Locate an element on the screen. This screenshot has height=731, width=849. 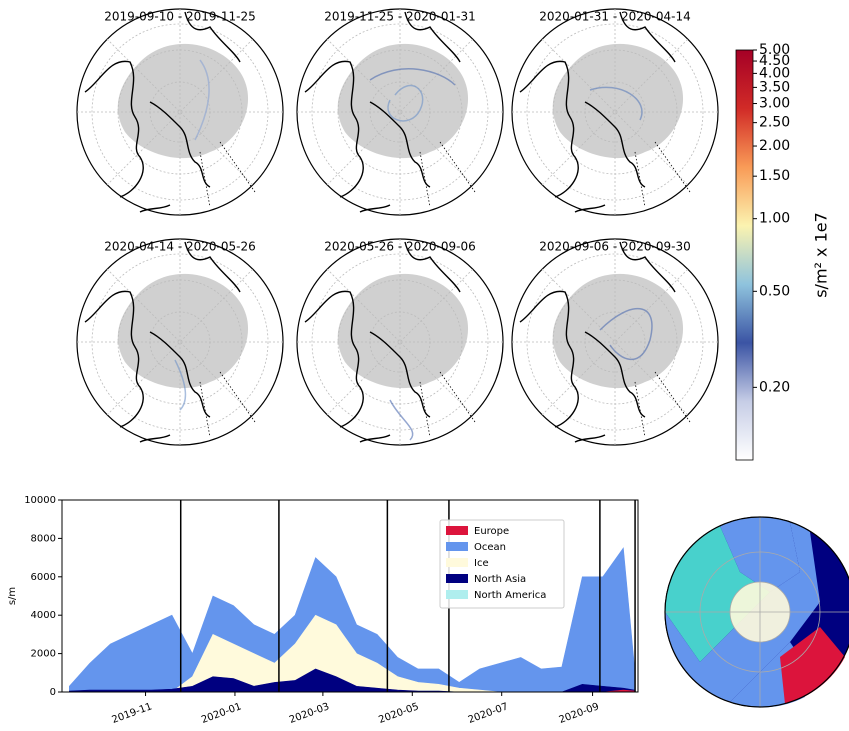
x-tick-label: 2020-03 is located at coordinates (309, 713).